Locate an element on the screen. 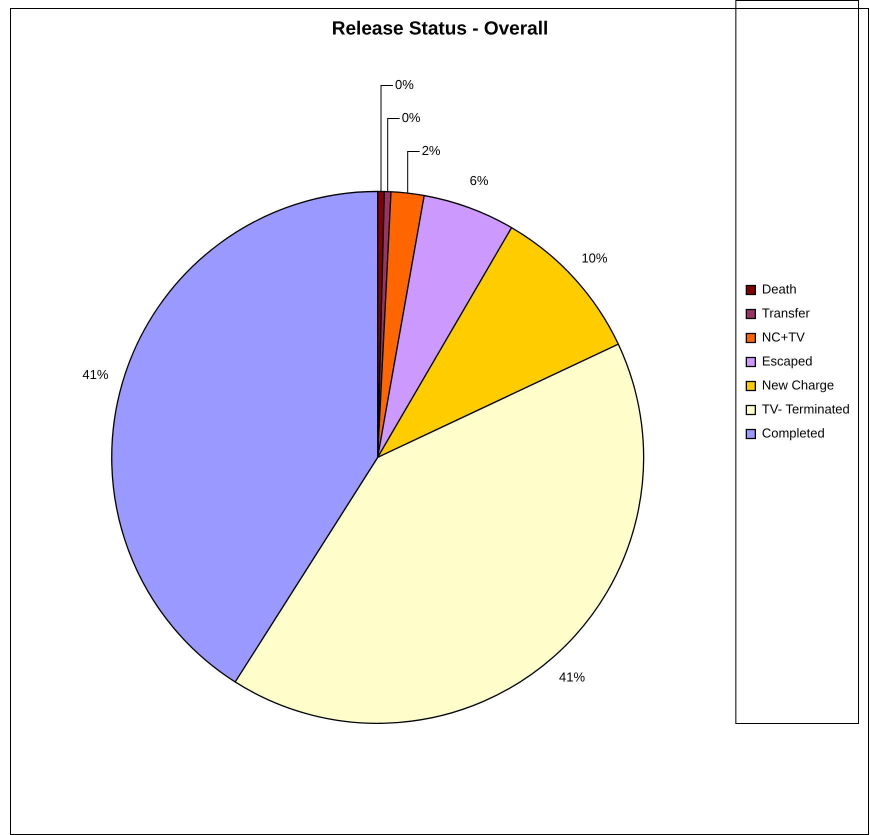 This screenshot has height=835, width=870. legend-label: NC+TV is located at coordinates (784, 337).